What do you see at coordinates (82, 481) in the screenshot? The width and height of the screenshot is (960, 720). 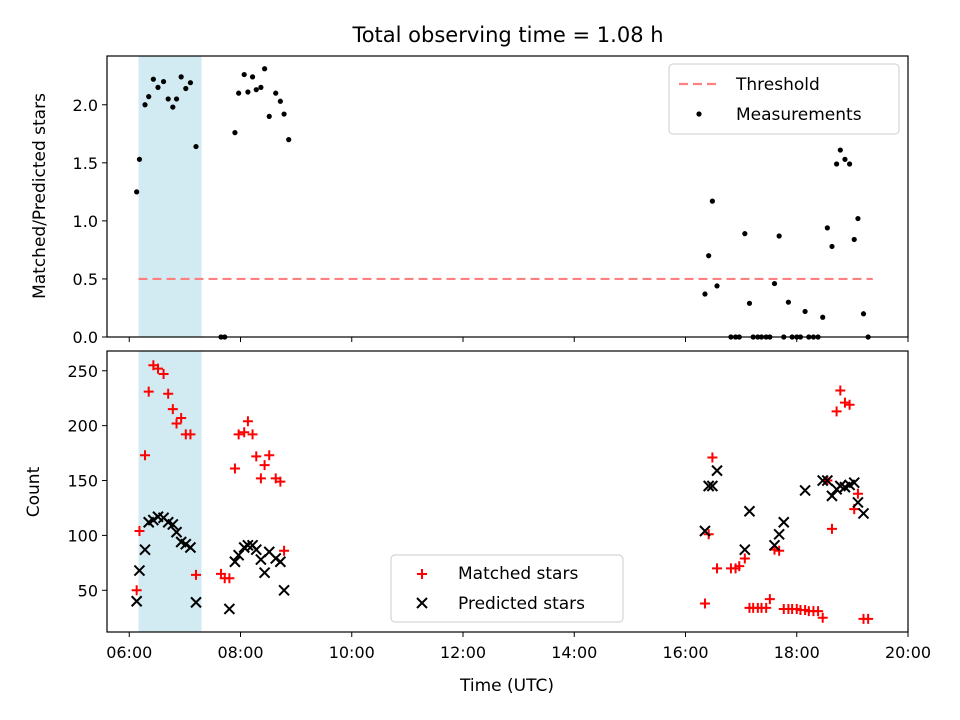 I see `y-tick-label: 150` at bounding box center [82, 481].